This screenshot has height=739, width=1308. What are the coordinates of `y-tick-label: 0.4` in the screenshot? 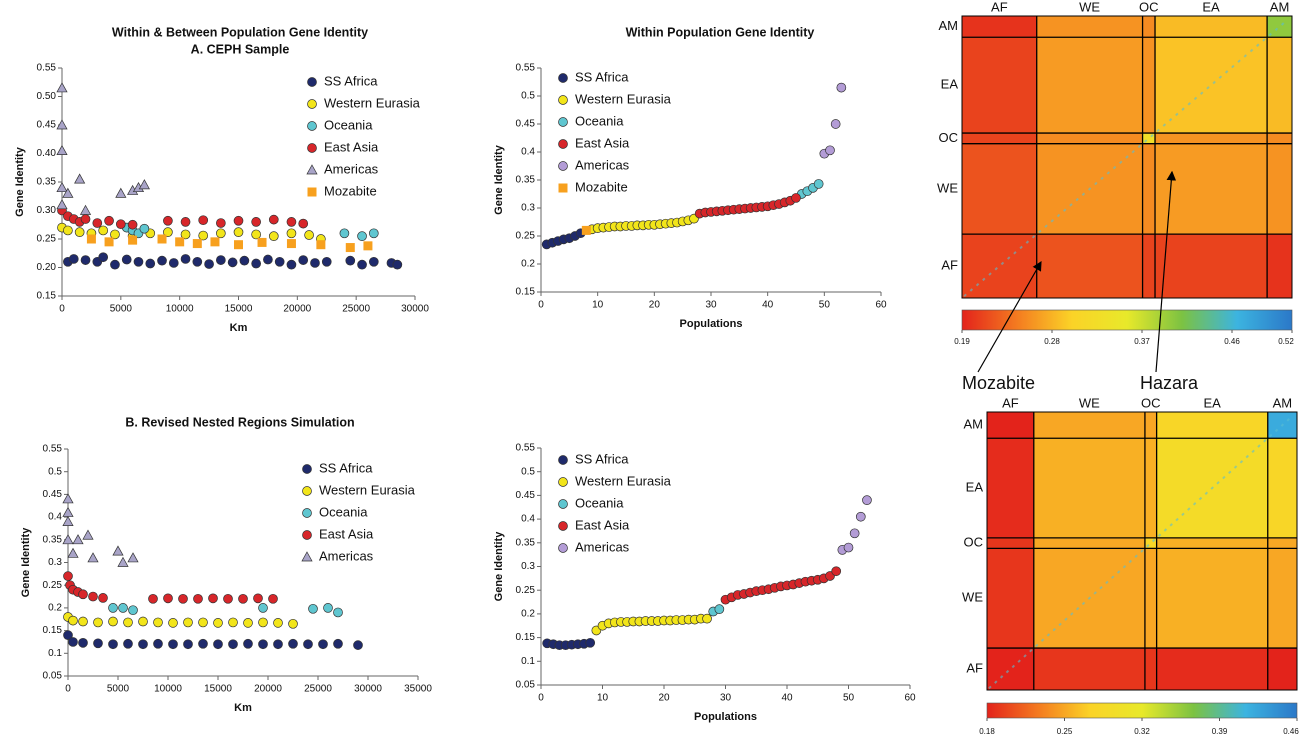 It's located at (528, 519).